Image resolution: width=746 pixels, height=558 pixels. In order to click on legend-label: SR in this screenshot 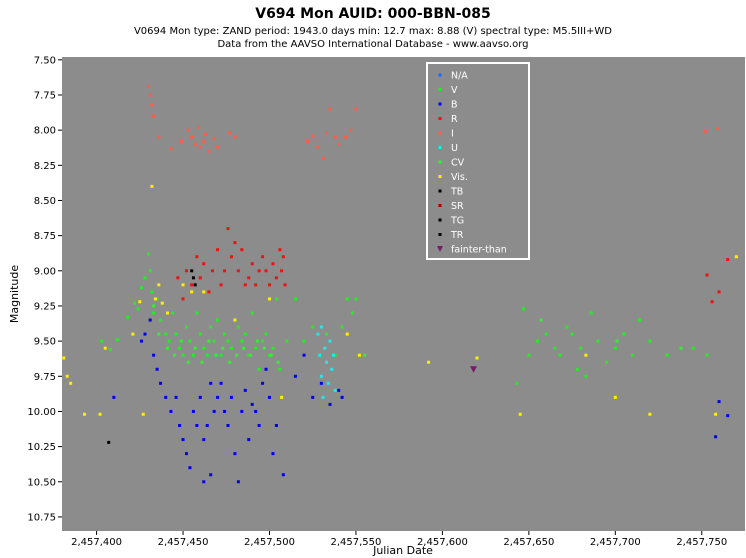, I will do `click(457, 206)`.